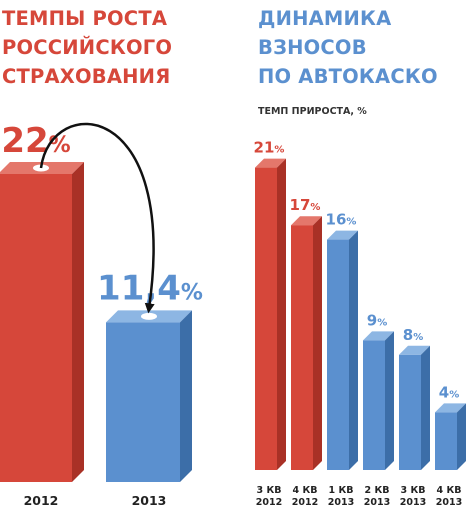 This screenshot has height=512, width=467. What do you see at coordinates (35, 141) in the screenshot?
I see `left-value-label-2012: 22%` at bounding box center [35, 141].